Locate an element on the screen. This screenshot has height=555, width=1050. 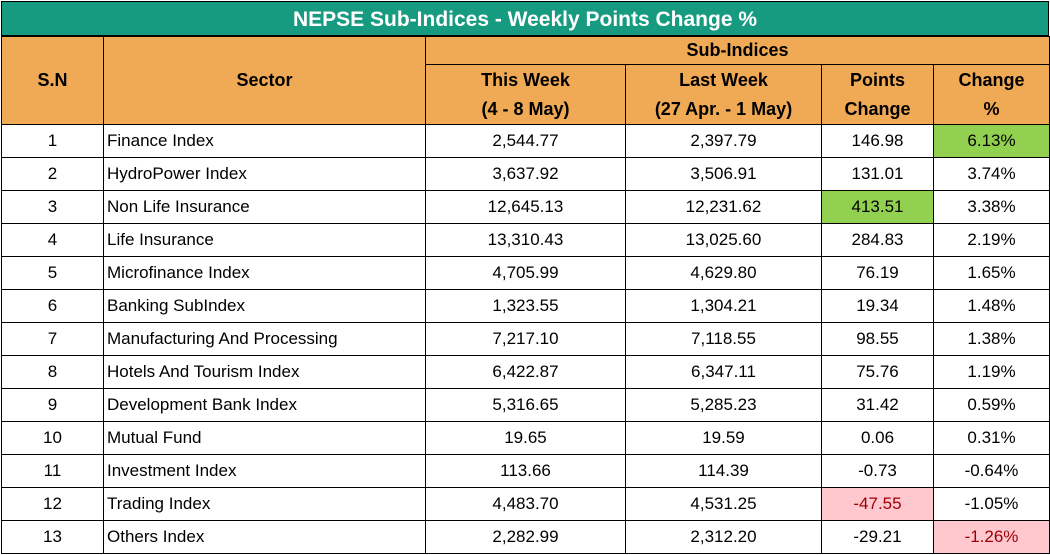
cell-this-week: 13,310.43 is located at coordinates (525, 240).